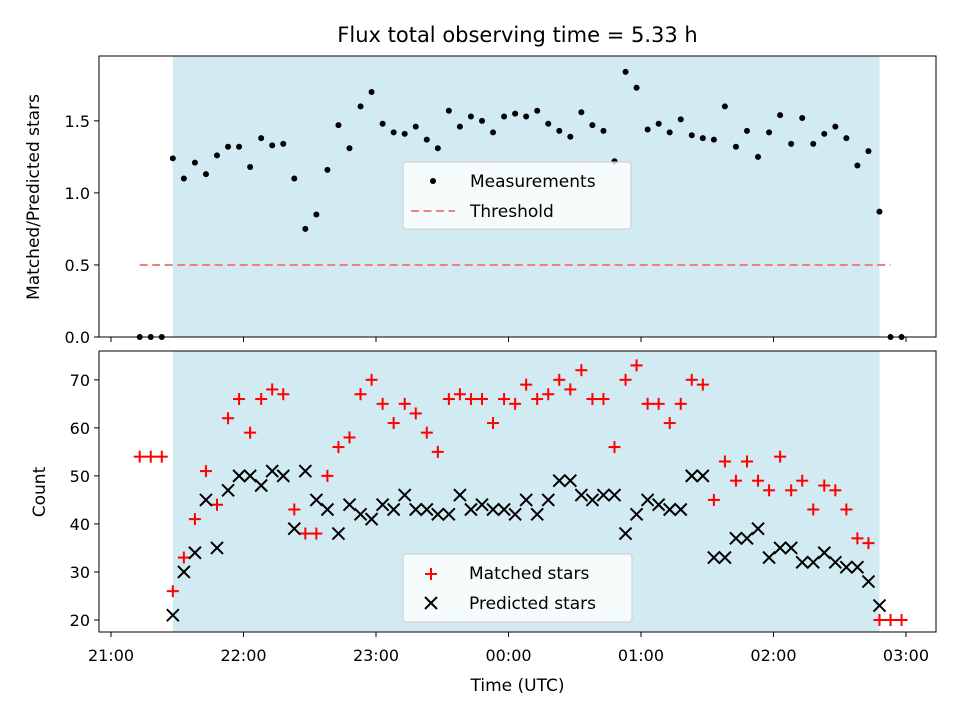  What do you see at coordinates (82, 229) in the screenshot?
I see `top-y-ticks: 0.0 0.5 1.0 1.5` at bounding box center [82, 229].